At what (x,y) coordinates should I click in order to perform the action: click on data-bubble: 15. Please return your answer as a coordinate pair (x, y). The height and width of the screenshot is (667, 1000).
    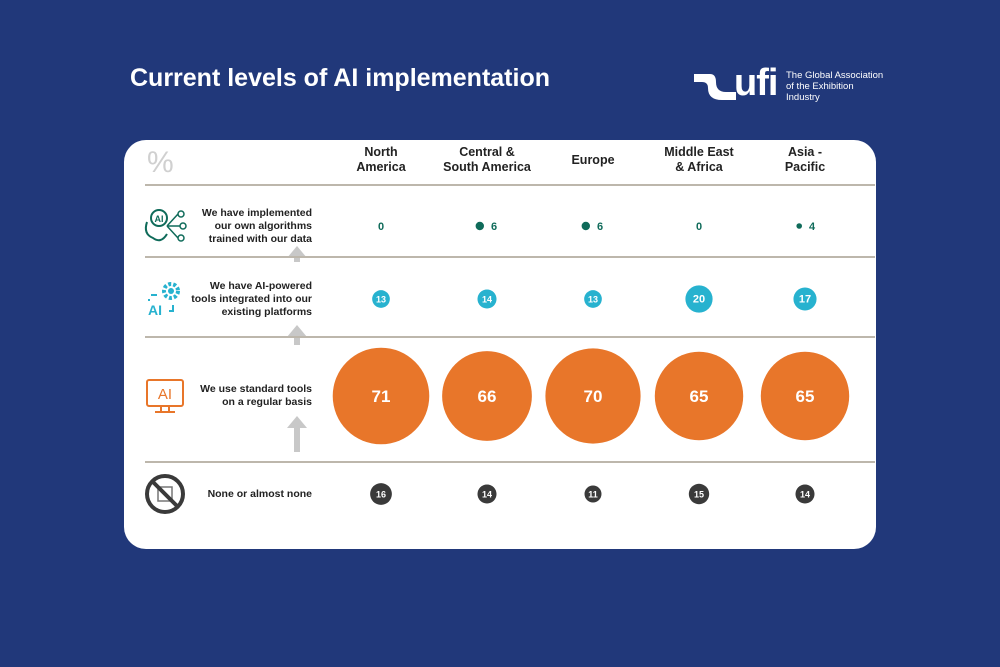
    Looking at the image, I should click on (699, 494).